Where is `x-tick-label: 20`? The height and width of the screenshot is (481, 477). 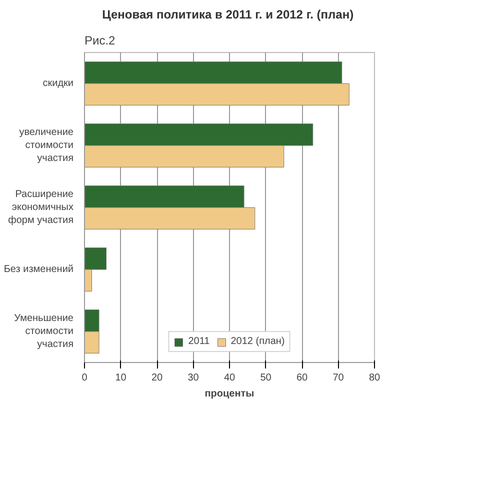
x-tick-label: 20 is located at coordinates (157, 378).